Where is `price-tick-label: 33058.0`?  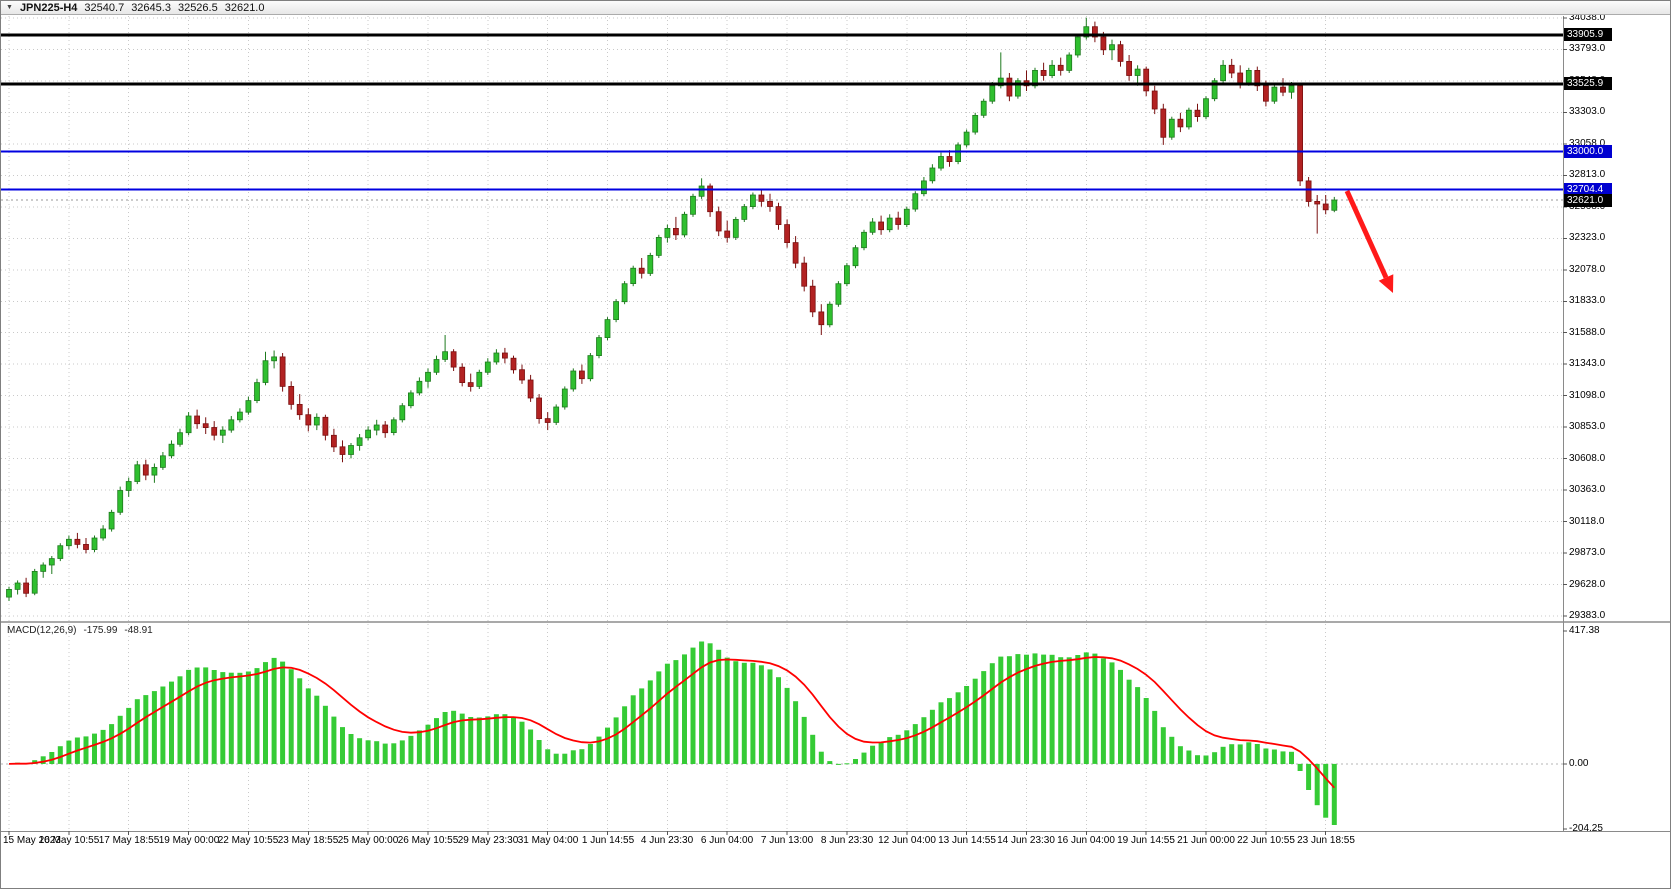 price-tick-label: 33058.0 is located at coordinates (1587, 143).